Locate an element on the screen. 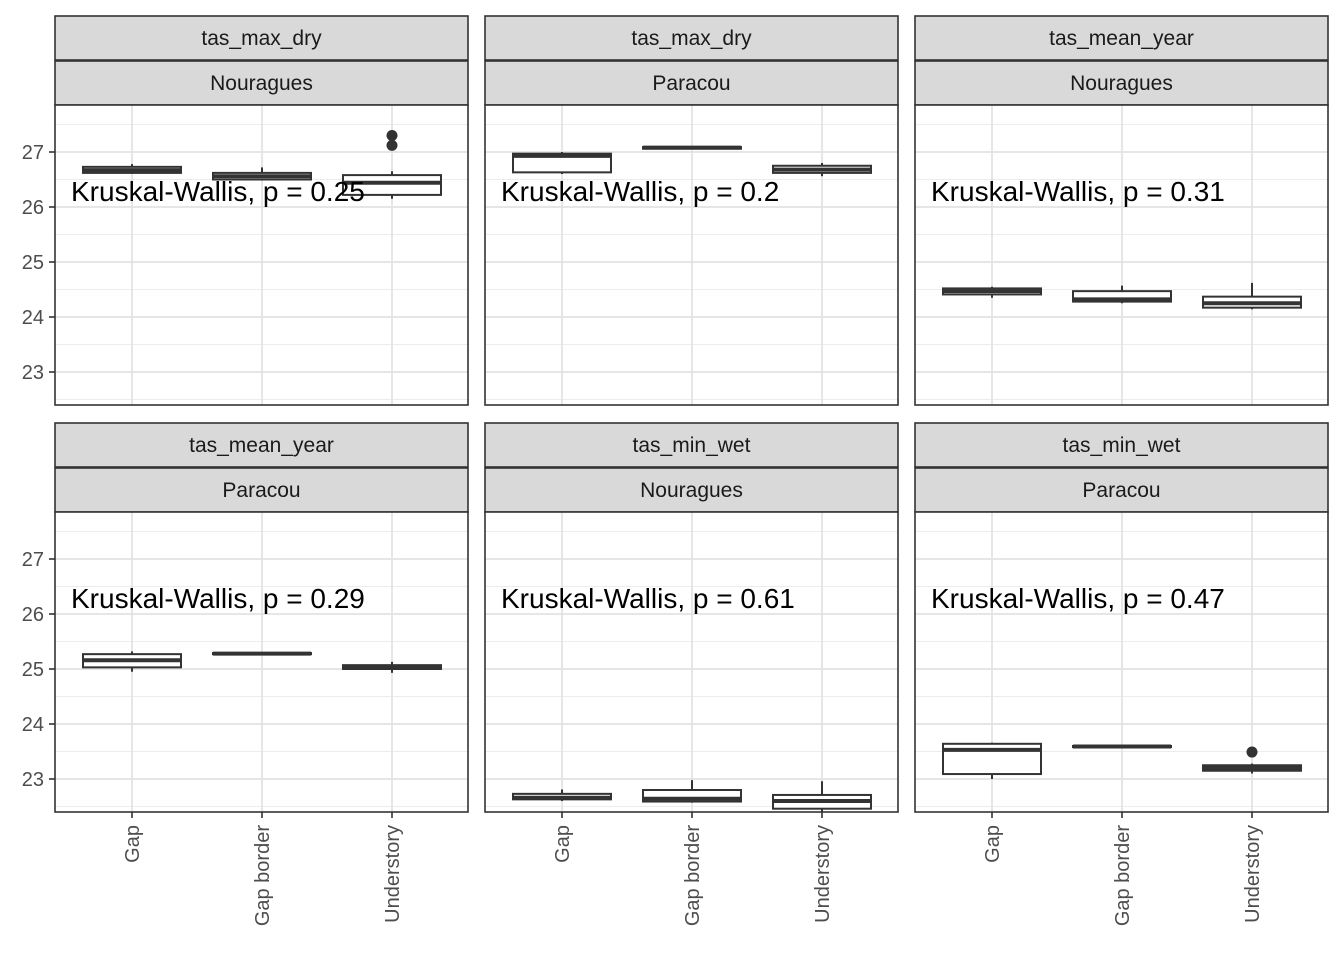 Image resolution: width=1344 pixels, height=960 pixels. kruskal-wallis-annotation: Kruskal-Wallis, p = 0.29 is located at coordinates (218, 598).